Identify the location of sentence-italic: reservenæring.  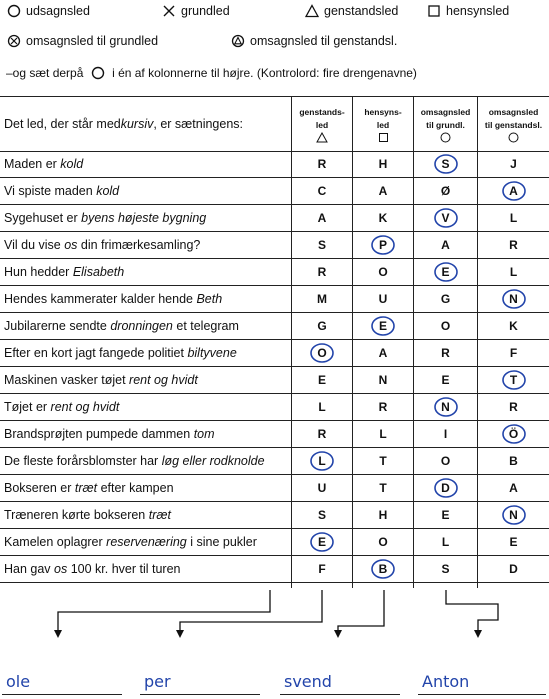
(146, 542).